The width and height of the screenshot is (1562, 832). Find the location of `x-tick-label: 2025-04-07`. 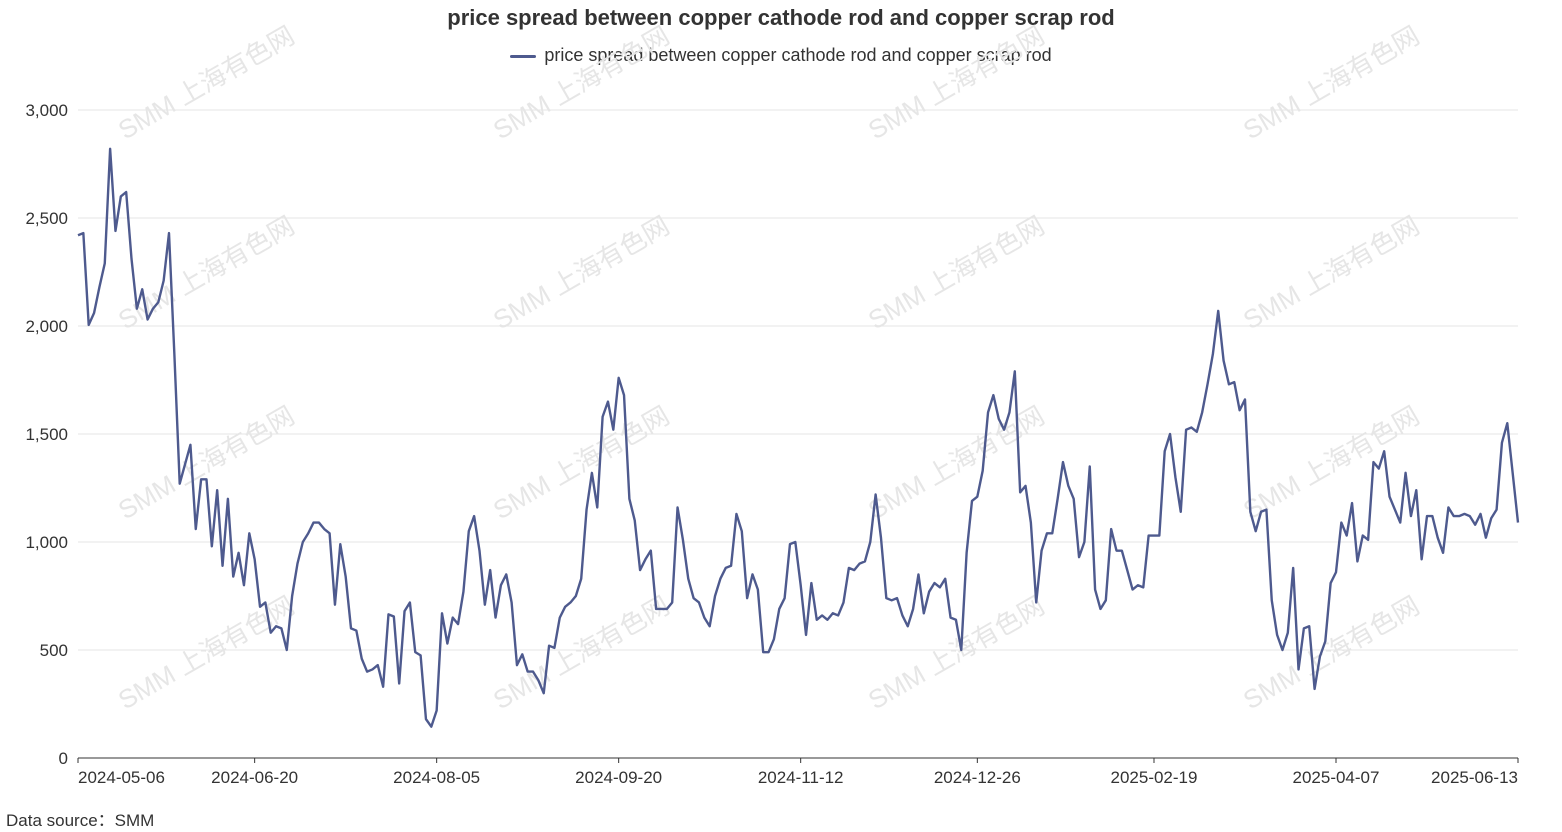

x-tick-label: 2025-04-07 is located at coordinates (1336, 777).